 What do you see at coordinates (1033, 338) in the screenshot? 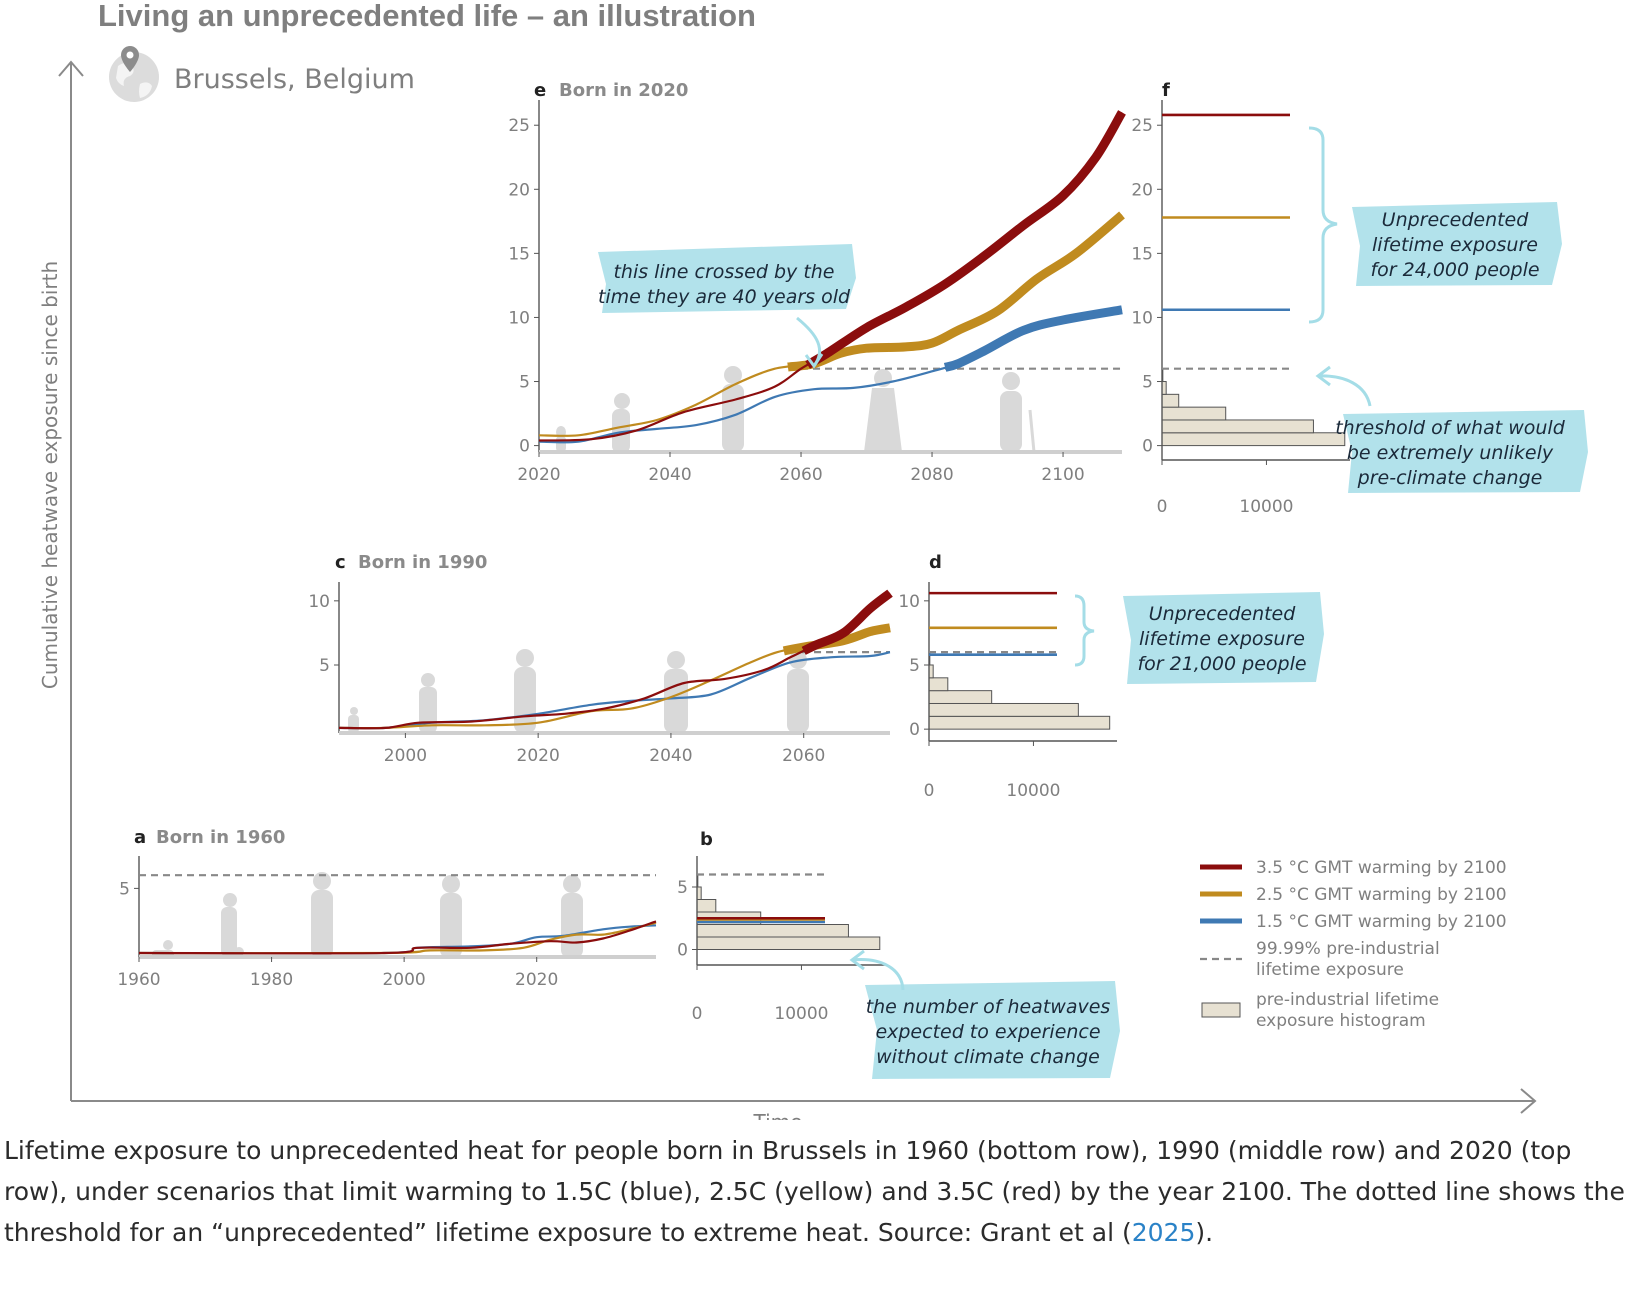
I see `panel-e-series-blue-unprecedented` at bounding box center [1033, 338].